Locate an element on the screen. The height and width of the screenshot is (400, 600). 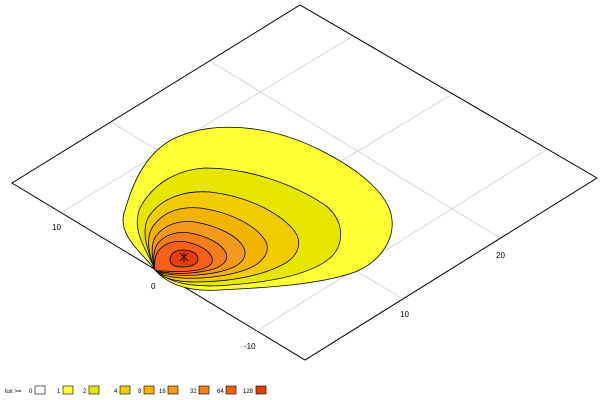
y-tick-neg10: -10 is located at coordinates (250, 346).